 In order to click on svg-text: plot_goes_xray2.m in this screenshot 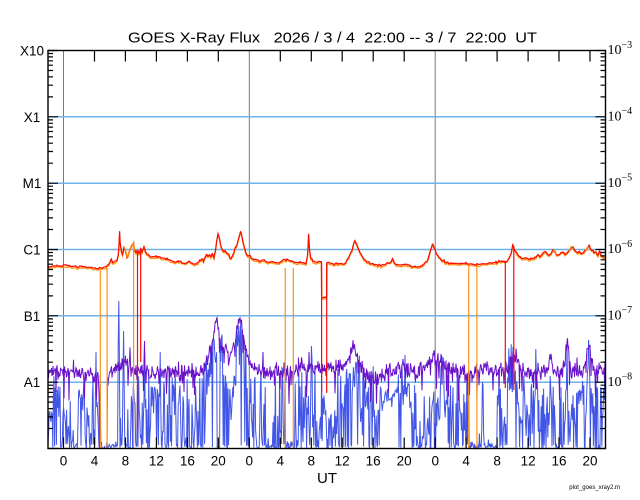, I will do `click(594, 488)`.